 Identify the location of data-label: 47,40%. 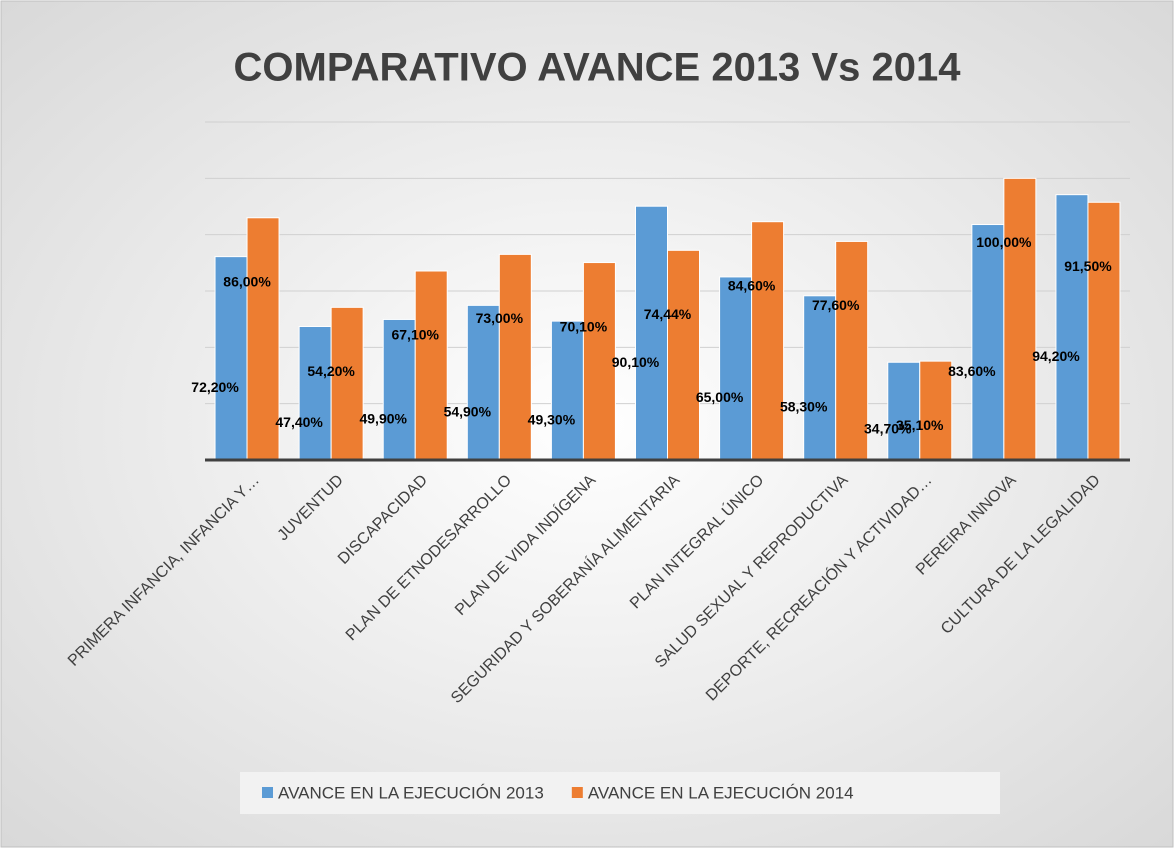
(299, 422).